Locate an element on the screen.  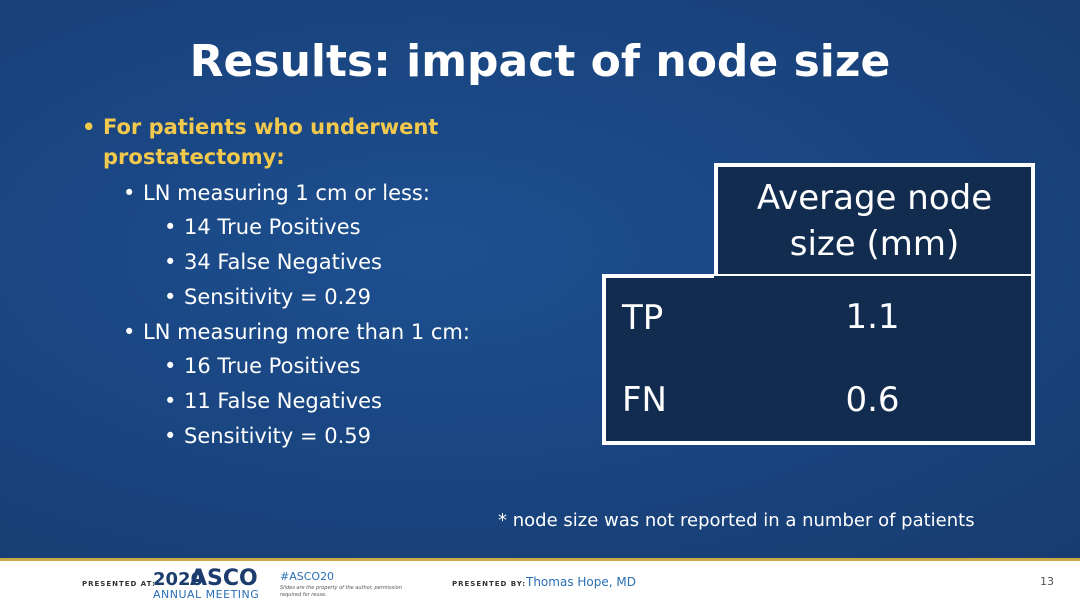
bullet-item: • 14 True Positives is located at coordinates (342, 227).